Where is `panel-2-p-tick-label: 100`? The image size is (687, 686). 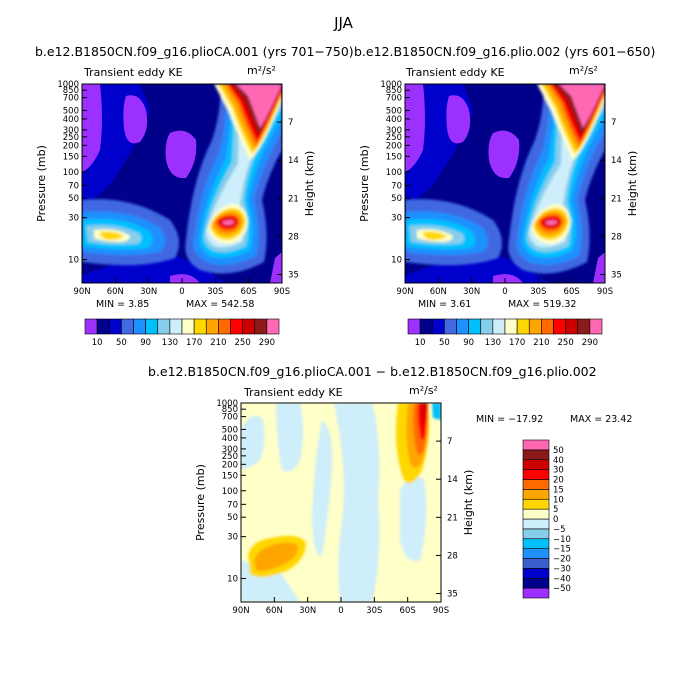
panel-2-p-tick-label: 100 is located at coordinates (394, 173).